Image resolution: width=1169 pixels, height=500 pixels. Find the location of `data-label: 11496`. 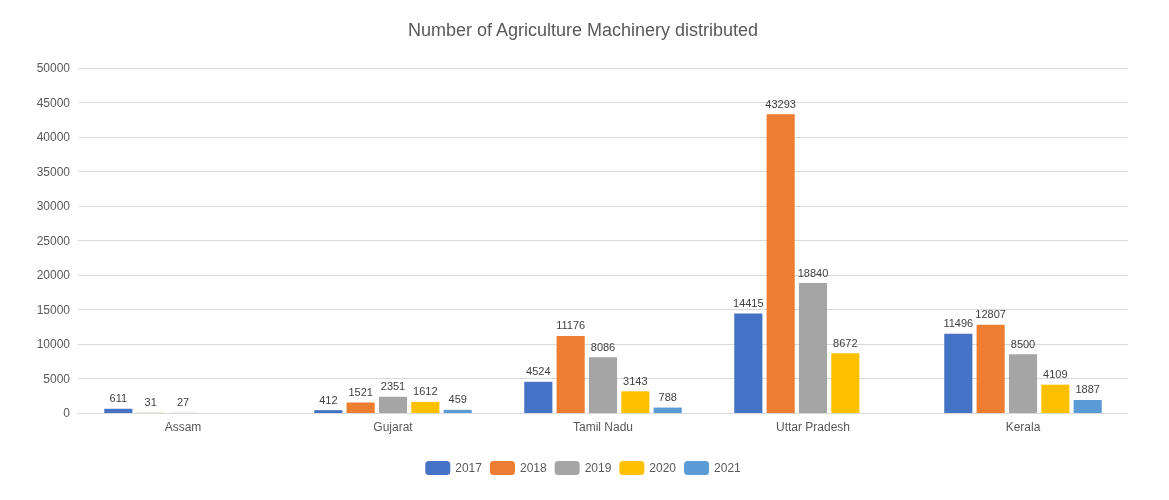

data-label: 11496 is located at coordinates (958, 323).